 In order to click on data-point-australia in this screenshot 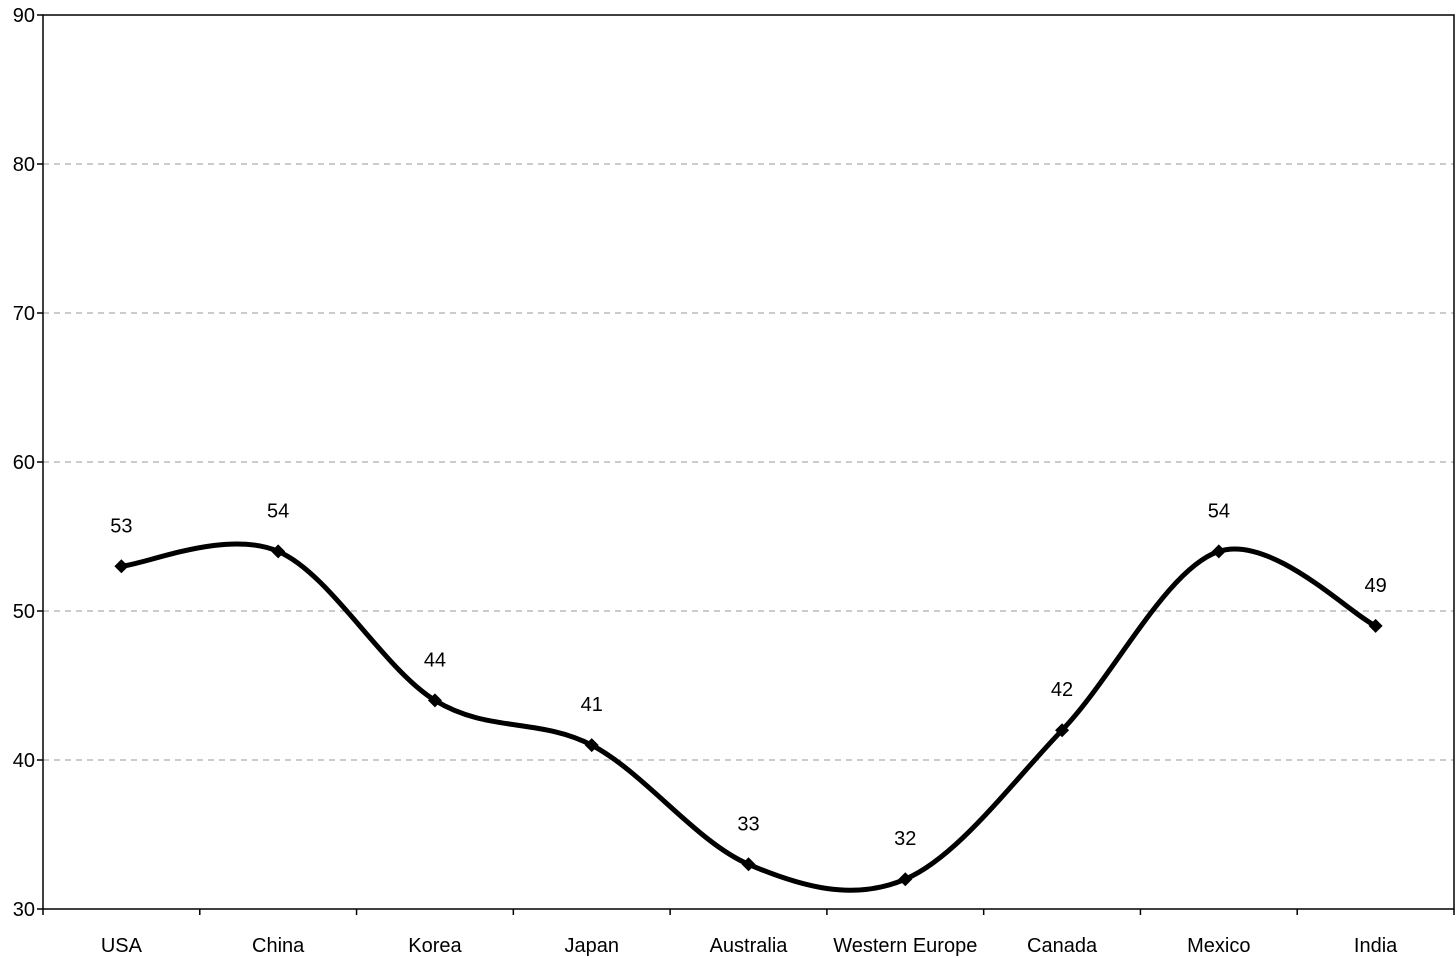, I will do `click(748, 864)`.